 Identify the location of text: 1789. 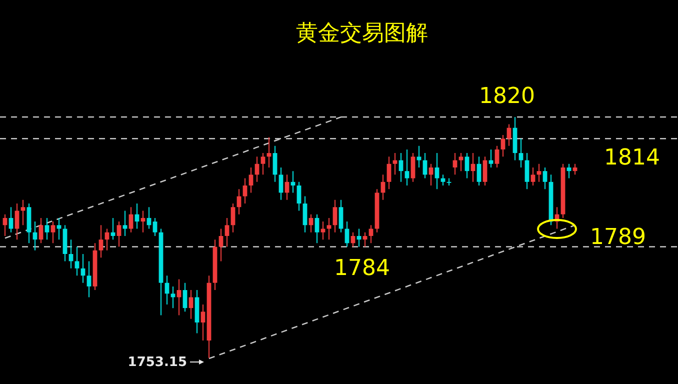
(618, 237).